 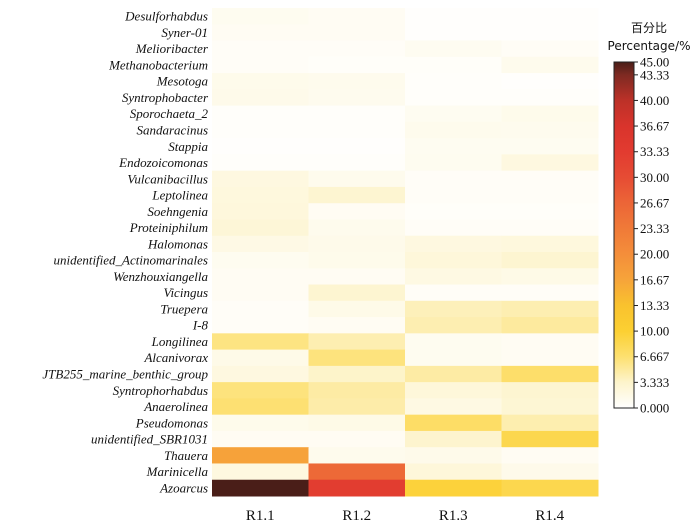 I want to click on row-label: Wenzhouxiangella, so click(x=160, y=276).